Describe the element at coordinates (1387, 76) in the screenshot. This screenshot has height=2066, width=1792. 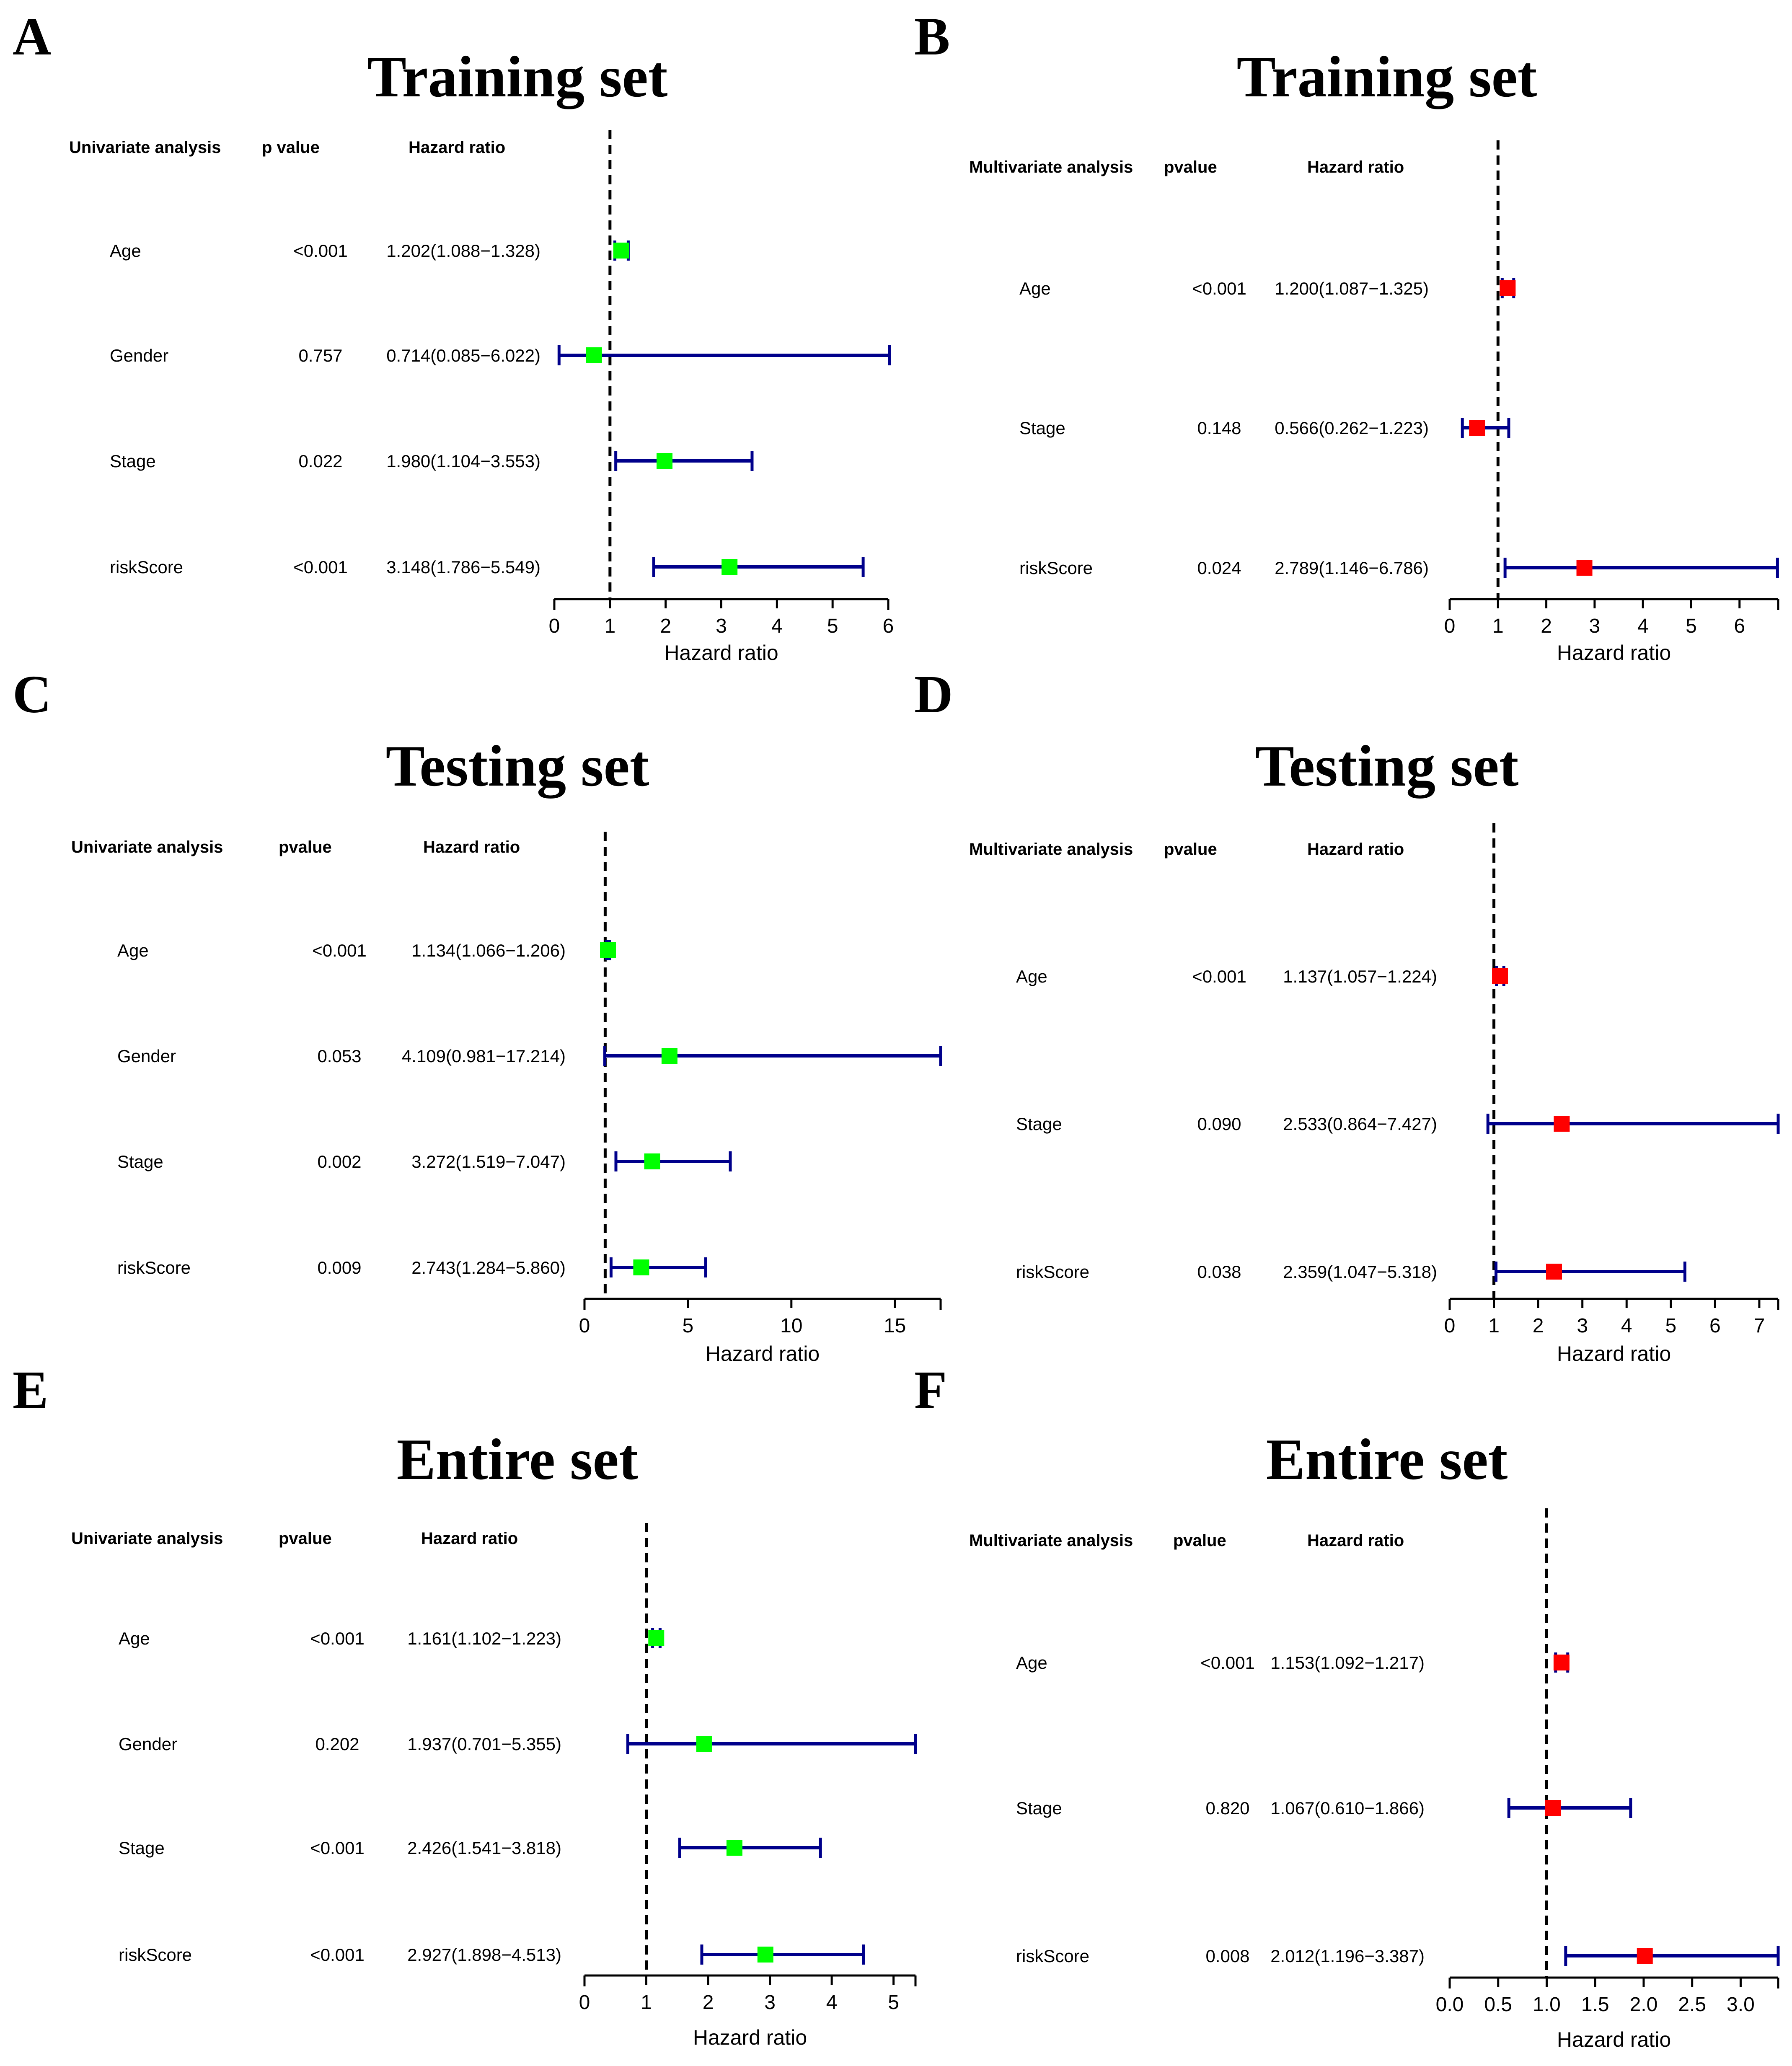
I see `panel-title: Training set` at that location.